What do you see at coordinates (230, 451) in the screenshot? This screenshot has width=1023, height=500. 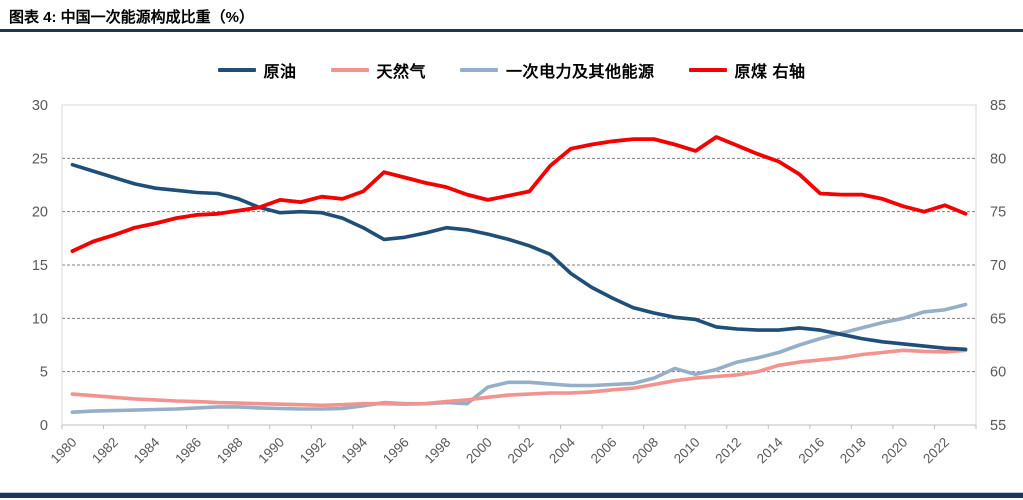 I see `x-axis-label: 1988` at bounding box center [230, 451].